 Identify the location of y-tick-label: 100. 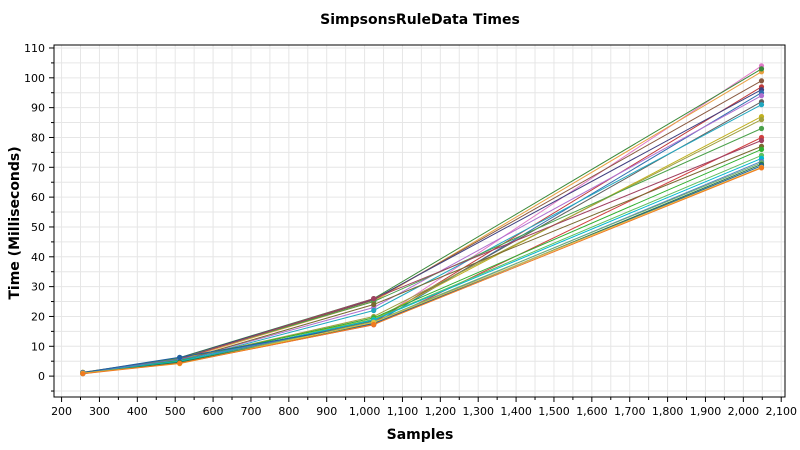
(34, 78).